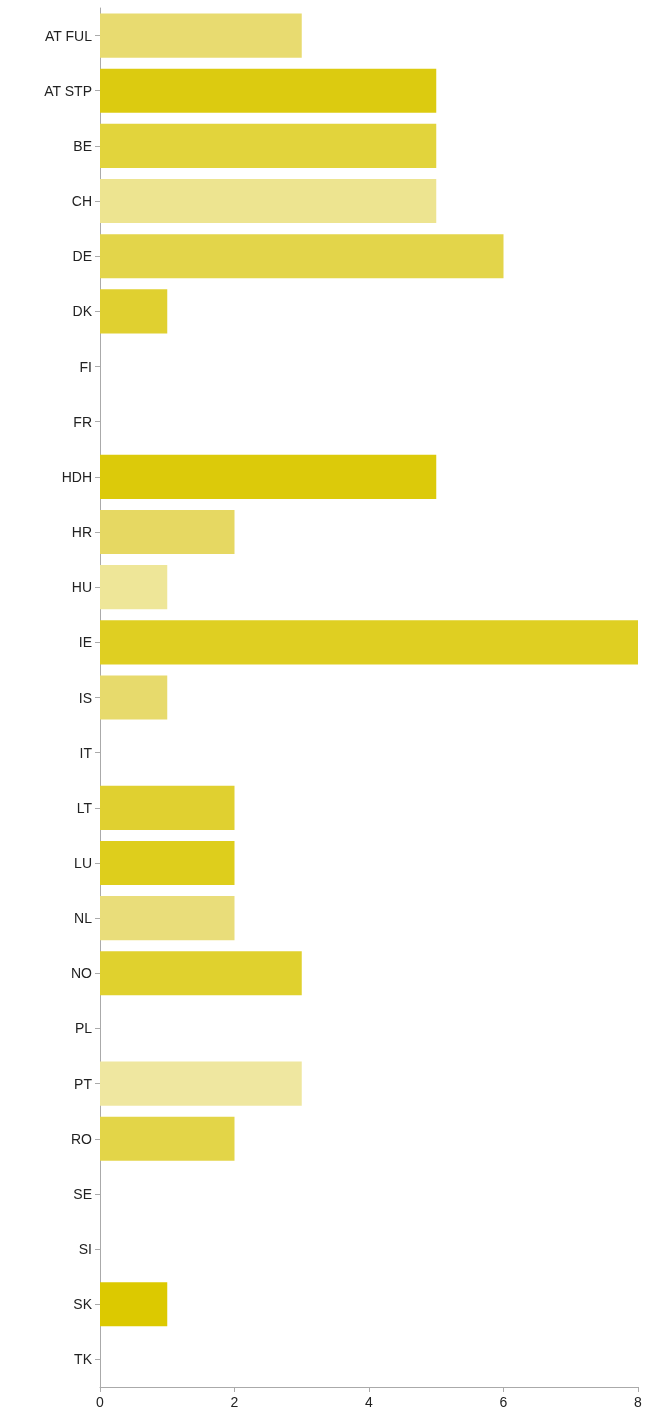 This screenshot has height=1425, width=646. I want to click on y-tick-label: BE, so click(82, 145).